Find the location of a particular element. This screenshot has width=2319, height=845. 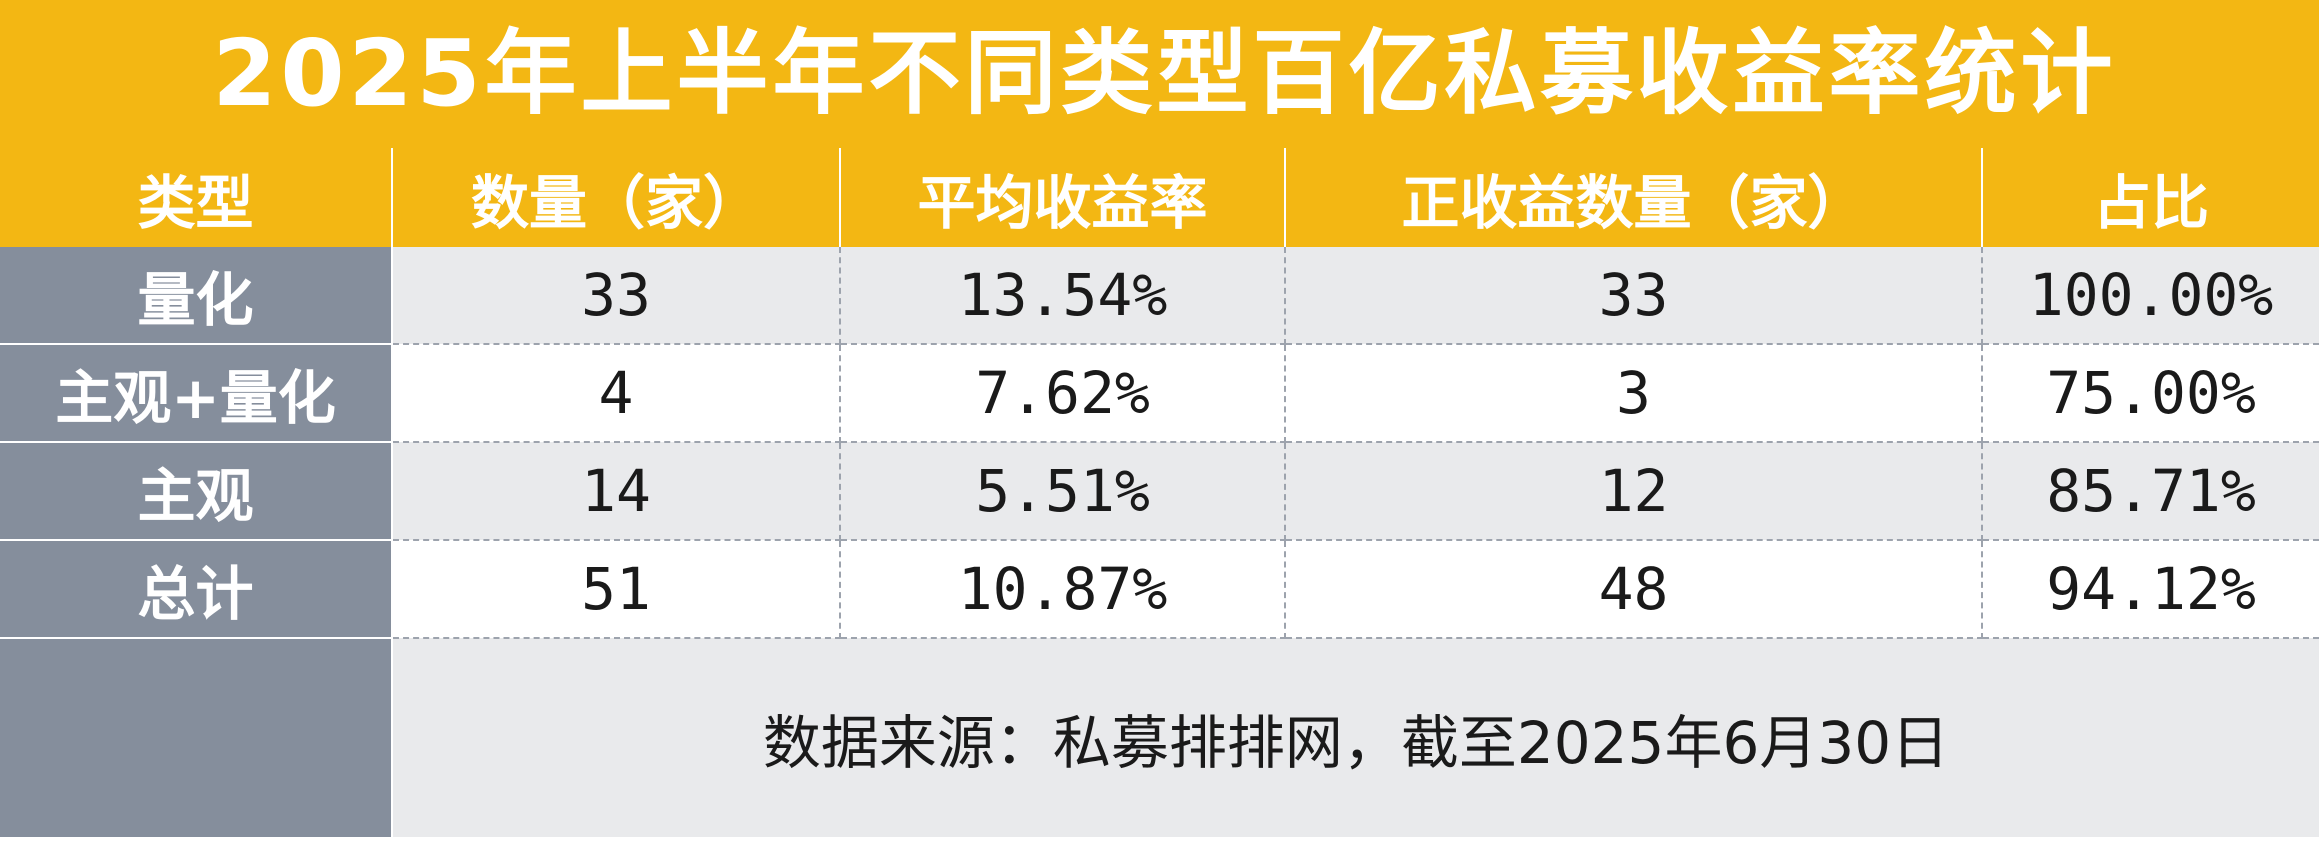

table-row: 总计 51 10.87% 48 94.12% is located at coordinates (1159, 589).